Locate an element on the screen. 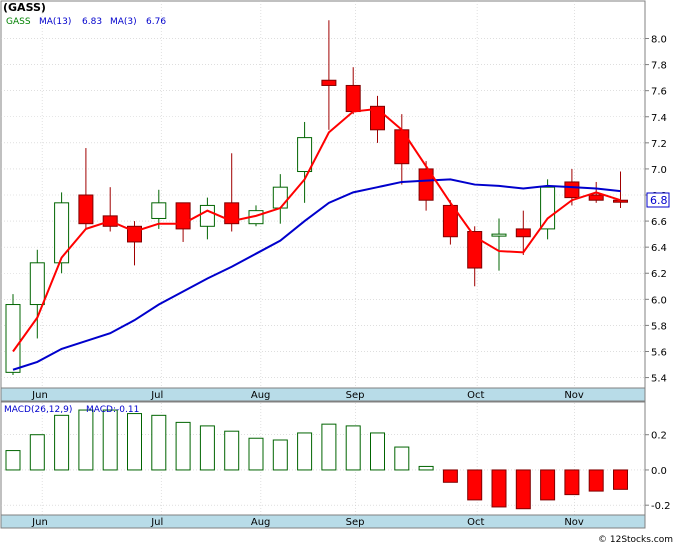 This screenshot has height=546, width=680. macd-x-tick-label: Oct is located at coordinates (475, 522).